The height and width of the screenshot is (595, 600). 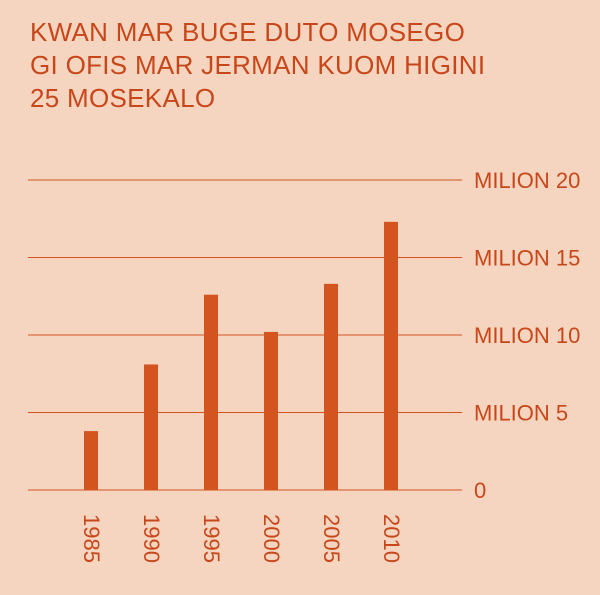 What do you see at coordinates (271, 410) in the screenshot?
I see `bar-2000` at bounding box center [271, 410].